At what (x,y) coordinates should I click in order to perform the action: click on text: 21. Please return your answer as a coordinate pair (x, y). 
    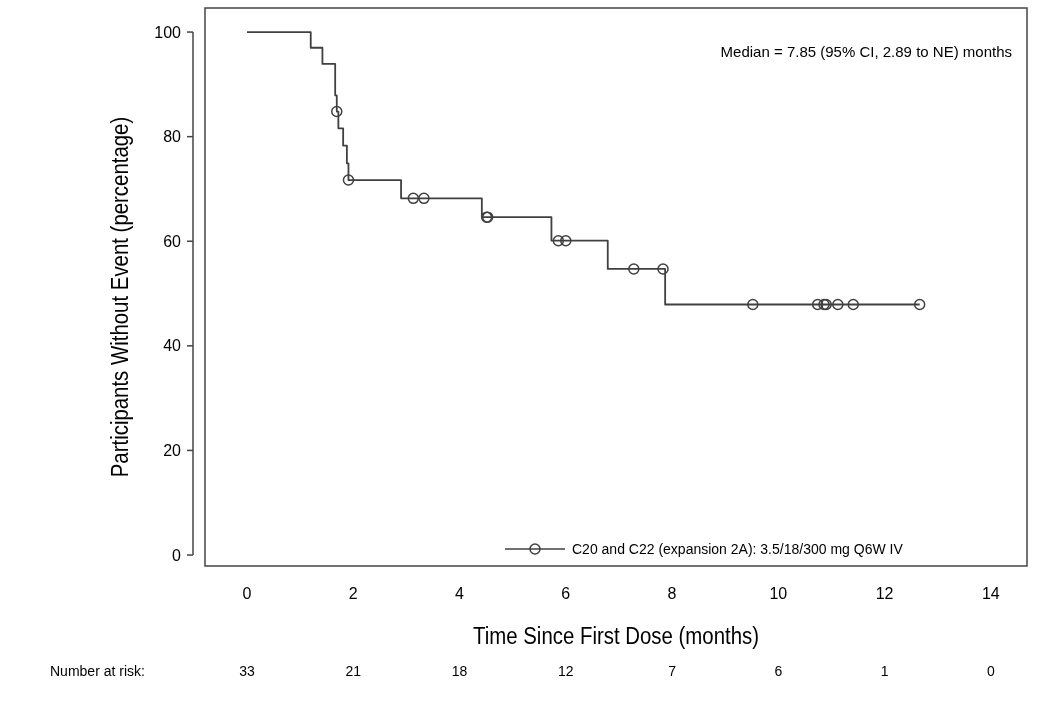
    Looking at the image, I should click on (353, 671).